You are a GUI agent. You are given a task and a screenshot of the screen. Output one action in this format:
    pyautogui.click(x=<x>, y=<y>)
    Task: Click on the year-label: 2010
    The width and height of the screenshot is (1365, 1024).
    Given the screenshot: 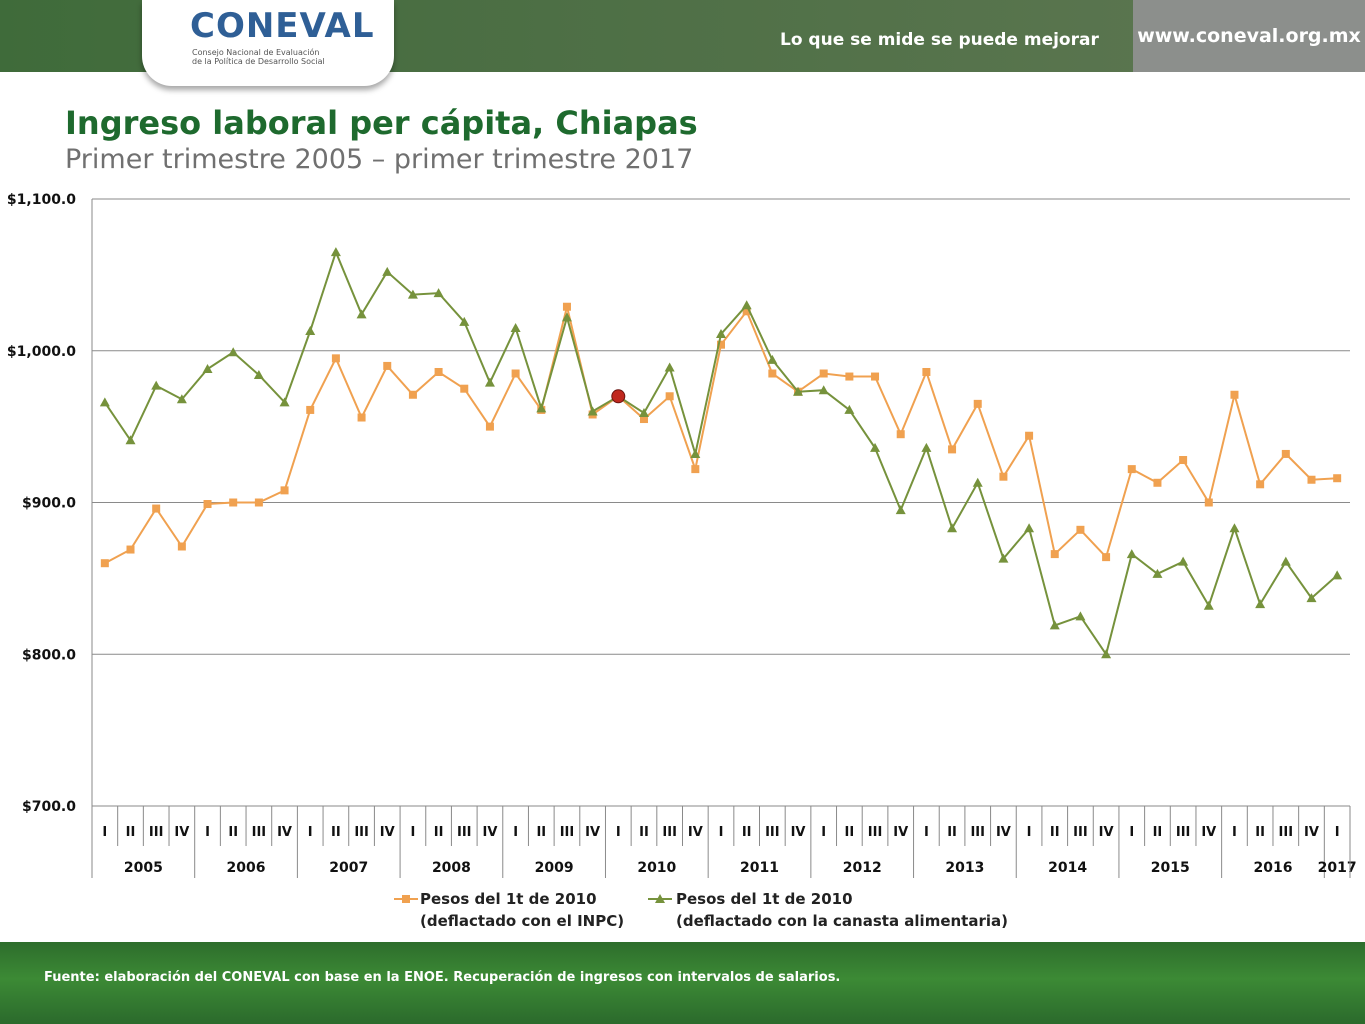 What is the action you would take?
    pyautogui.click(x=656, y=868)
    